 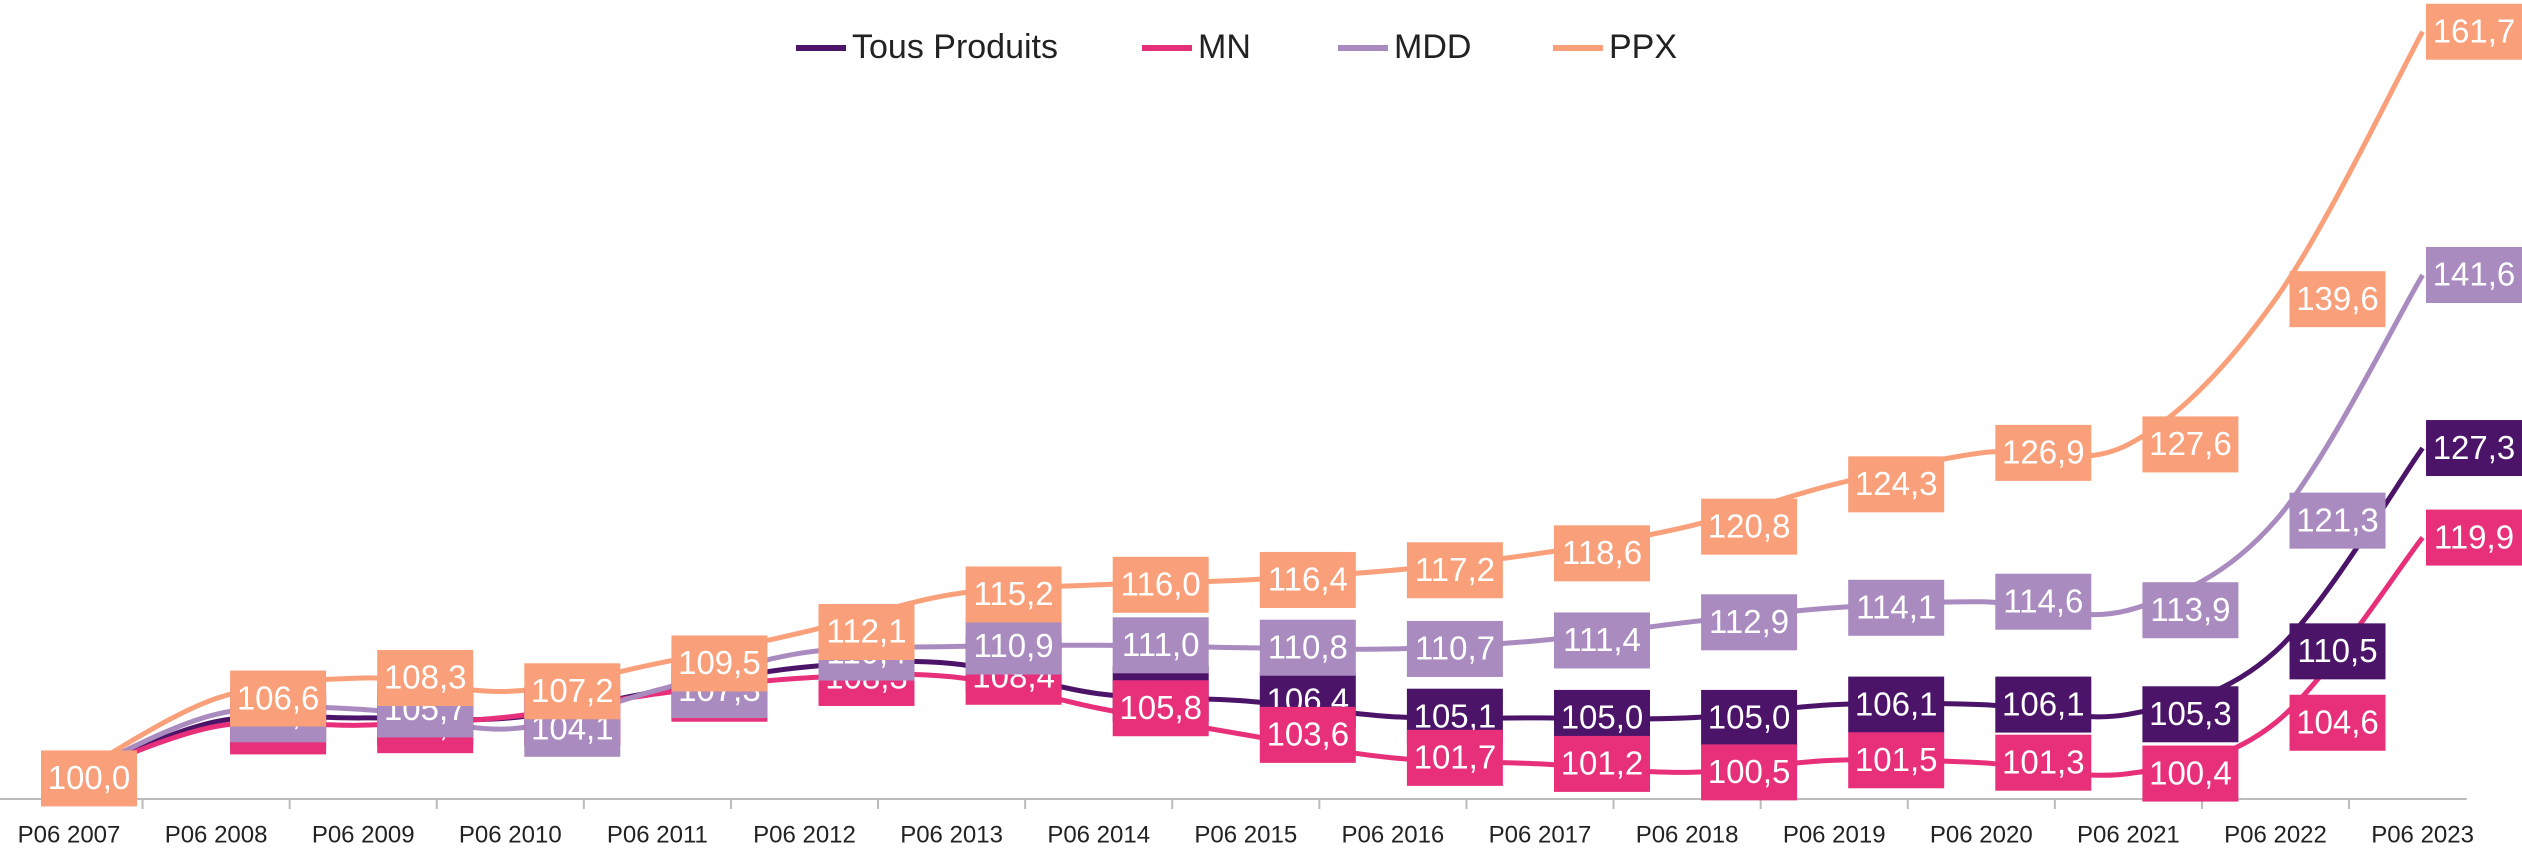 I want to click on legend-label: MDD, so click(x=1432, y=47).